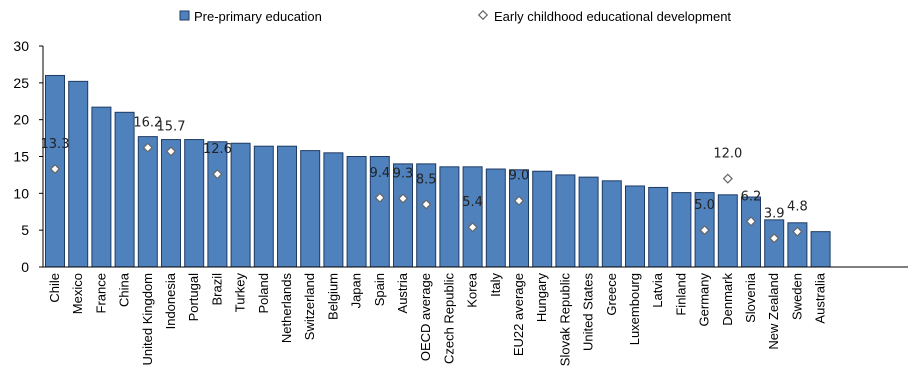 This screenshot has width=908, height=380. I want to click on x-tick-label: Brazil, so click(216, 289).